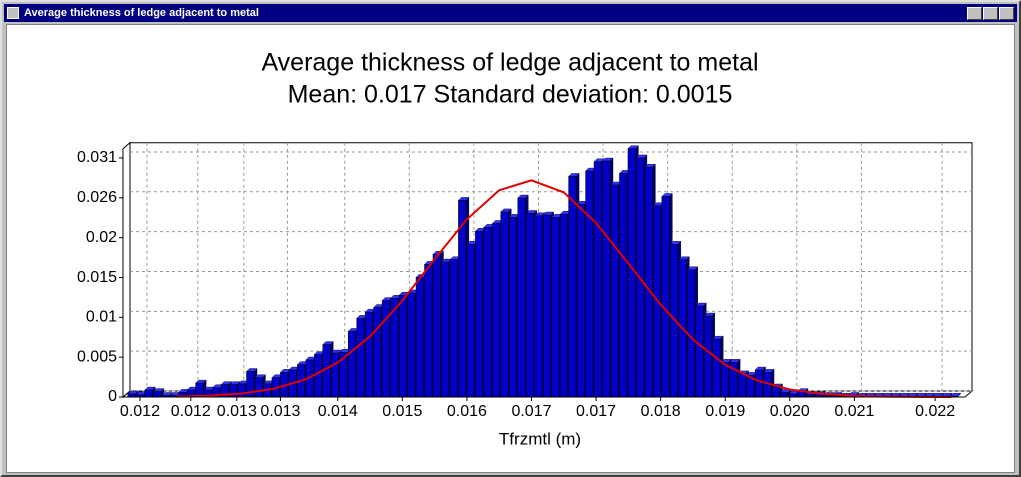  What do you see at coordinates (790, 411) in the screenshot?
I see `x-tick-label: 0.020` at bounding box center [790, 411].